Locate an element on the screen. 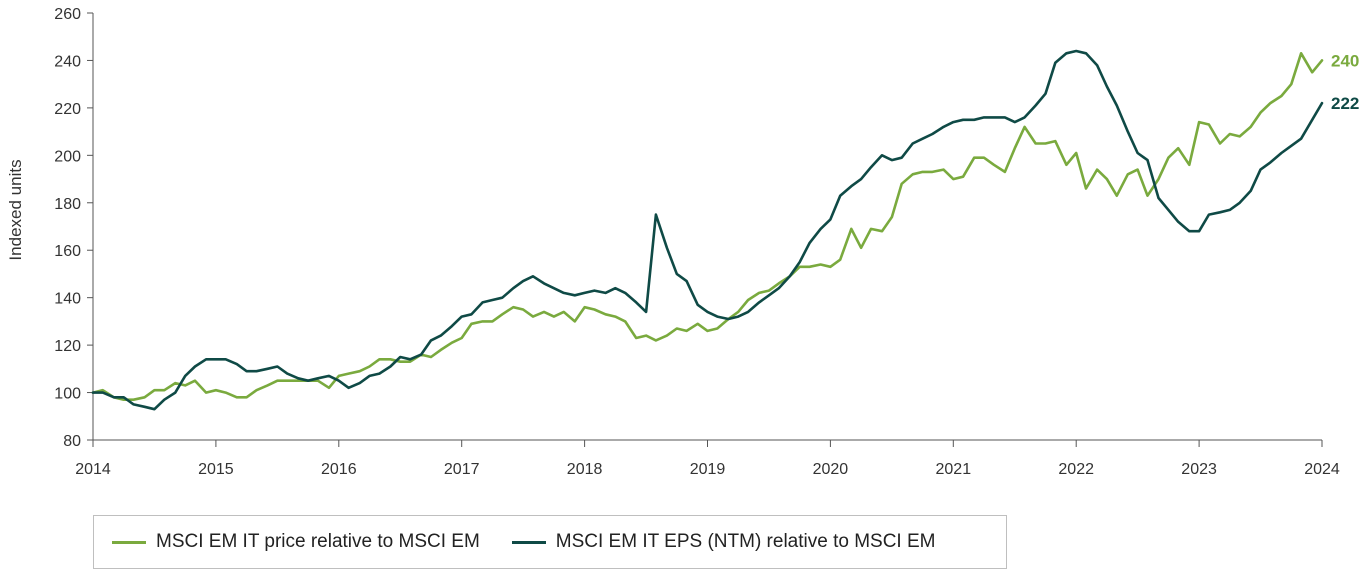 The width and height of the screenshot is (1369, 576). legend-item-eps: MSCI EM IT EPS (NTM) relative to MSCI EM is located at coordinates (723, 542).